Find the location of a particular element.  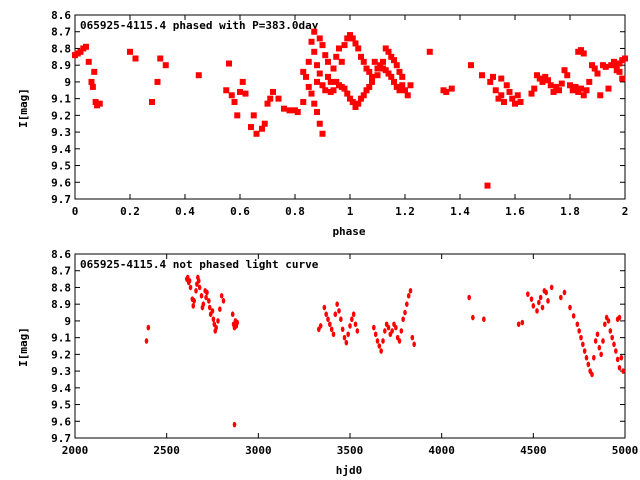

plot-phased-ytick-label: 8.9 is located at coordinates (61, 65).